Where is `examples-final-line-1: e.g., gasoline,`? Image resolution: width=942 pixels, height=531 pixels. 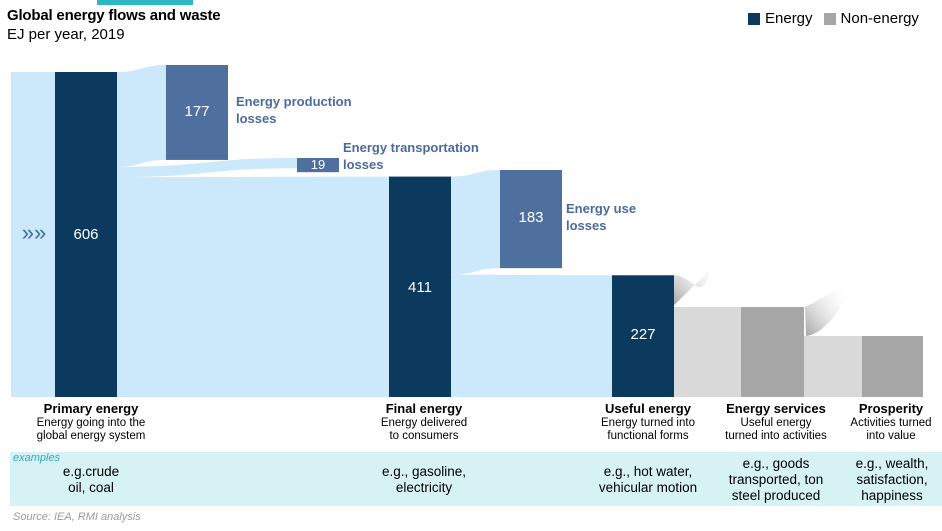 examples-final-line-1: e.g., gasoline, is located at coordinates (424, 471).